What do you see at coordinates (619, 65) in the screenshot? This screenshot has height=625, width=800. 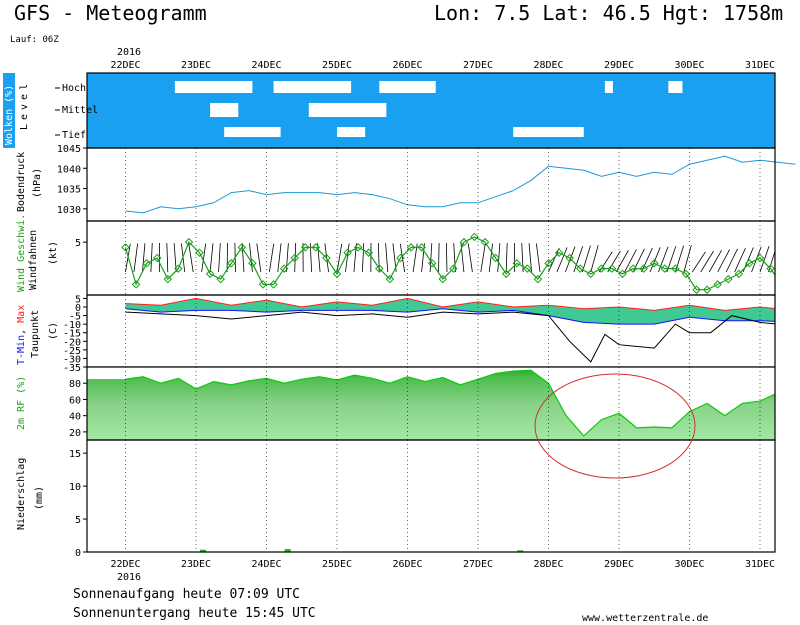 I see `date-label-top: 29DEC` at bounding box center [619, 65].